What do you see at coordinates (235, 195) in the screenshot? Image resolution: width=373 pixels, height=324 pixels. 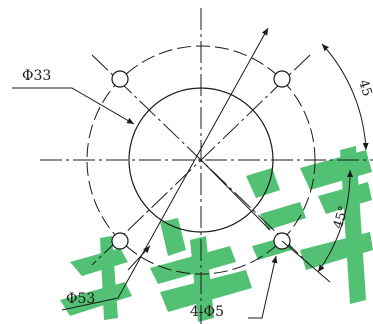 I see `leader-hole-pointer` at bounding box center [235, 195].